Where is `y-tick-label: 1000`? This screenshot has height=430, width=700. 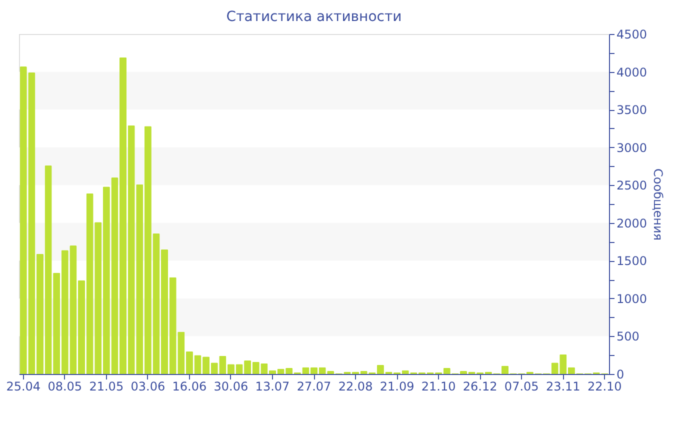
y-tick-label: 1000 is located at coordinates (632, 299).